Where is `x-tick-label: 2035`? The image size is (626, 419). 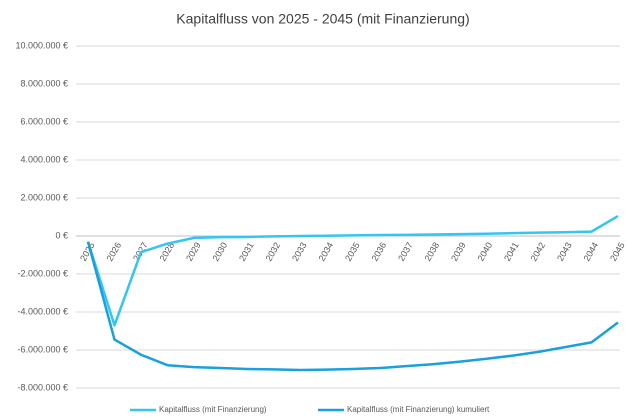
x-tick-label: 2035 is located at coordinates (352, 252).